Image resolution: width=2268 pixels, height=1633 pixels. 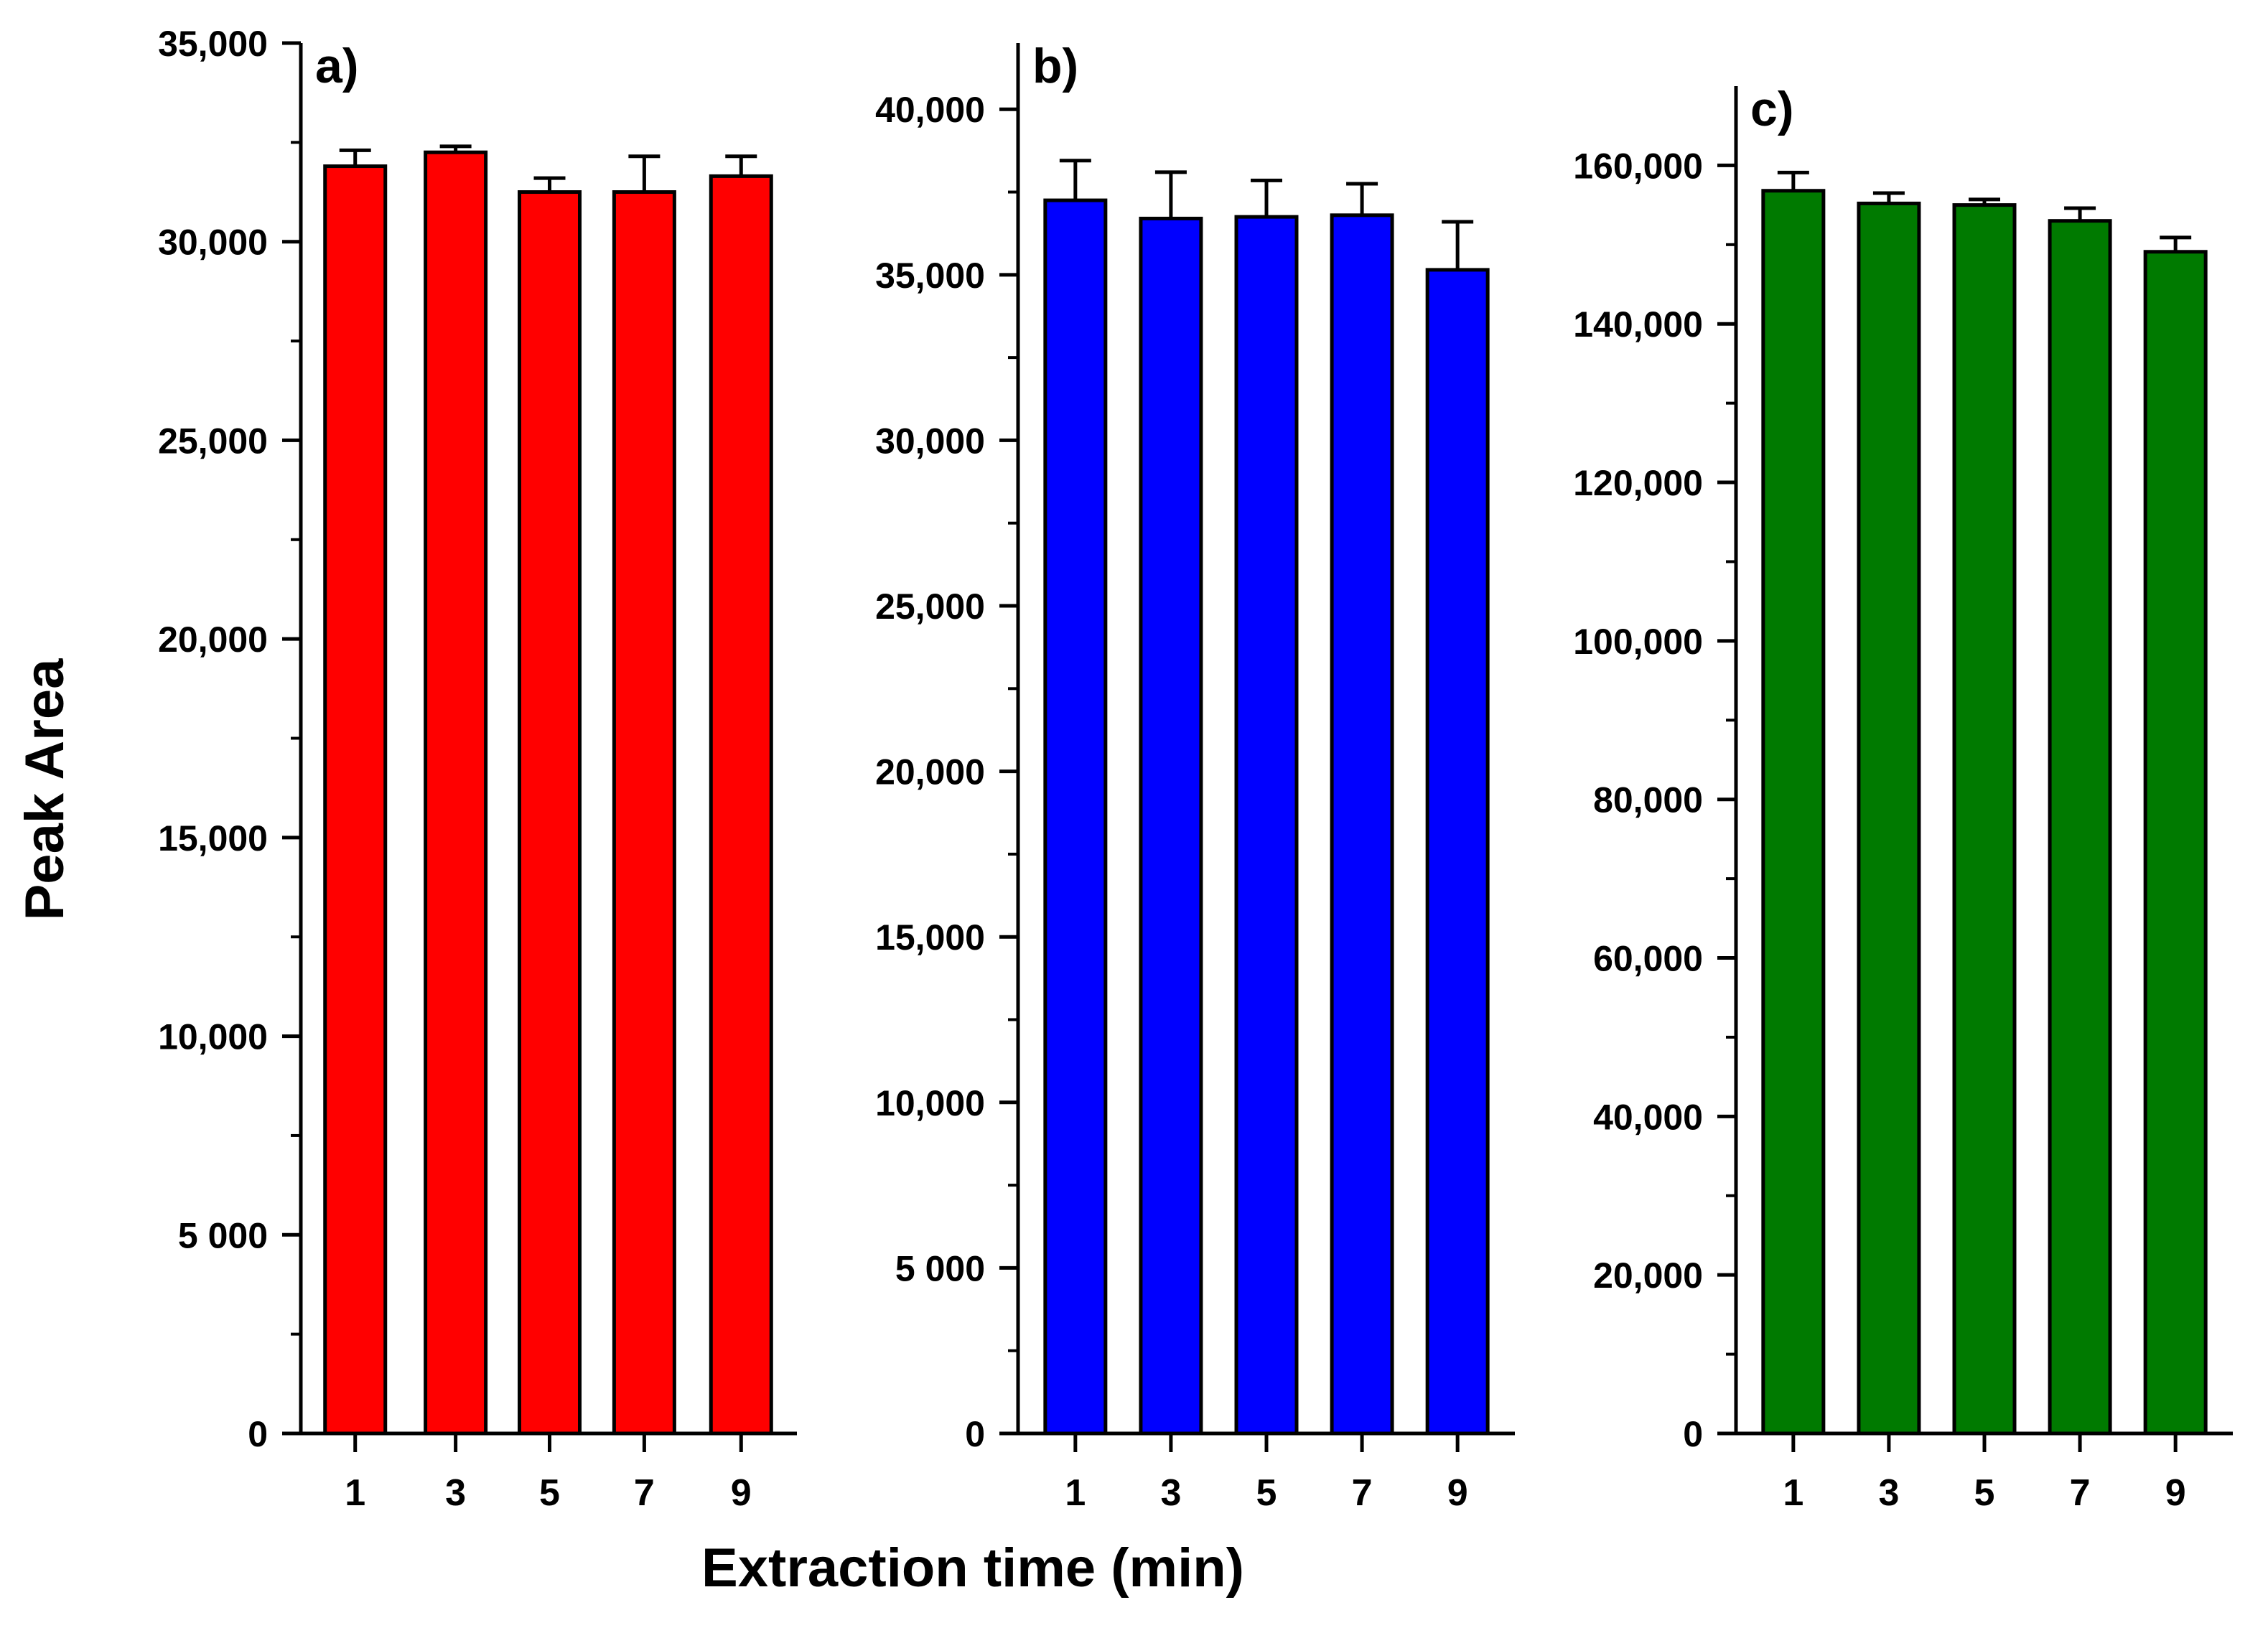 I want to click on y-tick-label-panel3-4: 80,000, so click(x=1648, y=800).